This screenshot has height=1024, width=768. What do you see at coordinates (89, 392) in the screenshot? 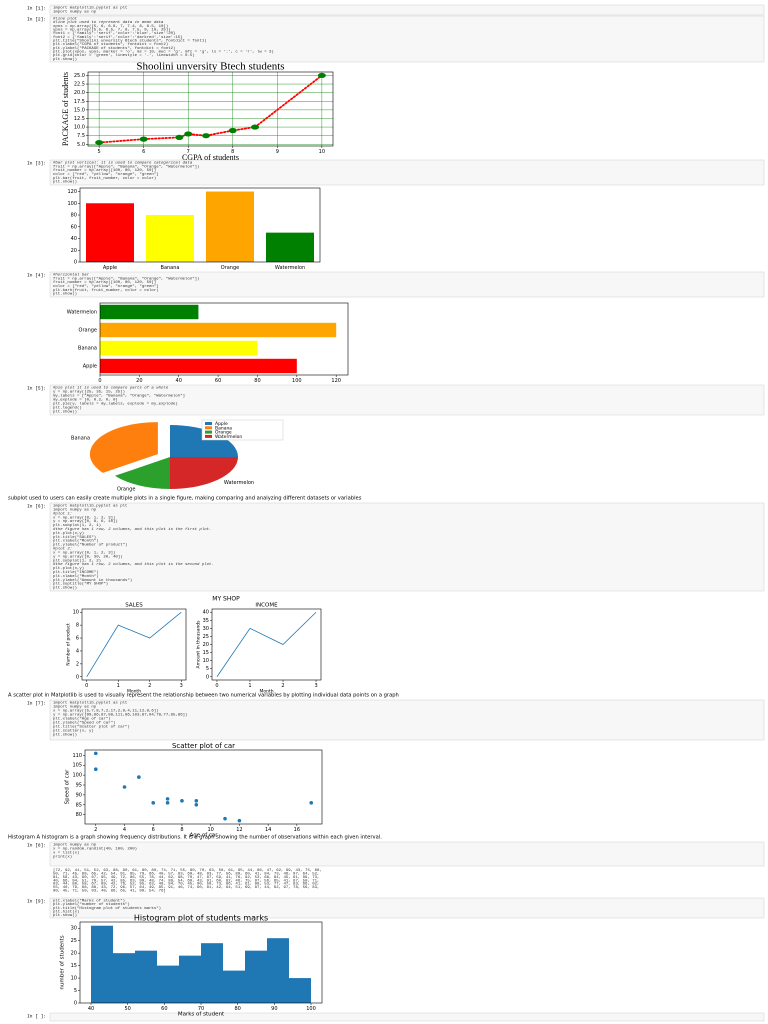
I see `code-line: y = np.array([25, 35, 15, 25])` at bounding box center [89, 392].